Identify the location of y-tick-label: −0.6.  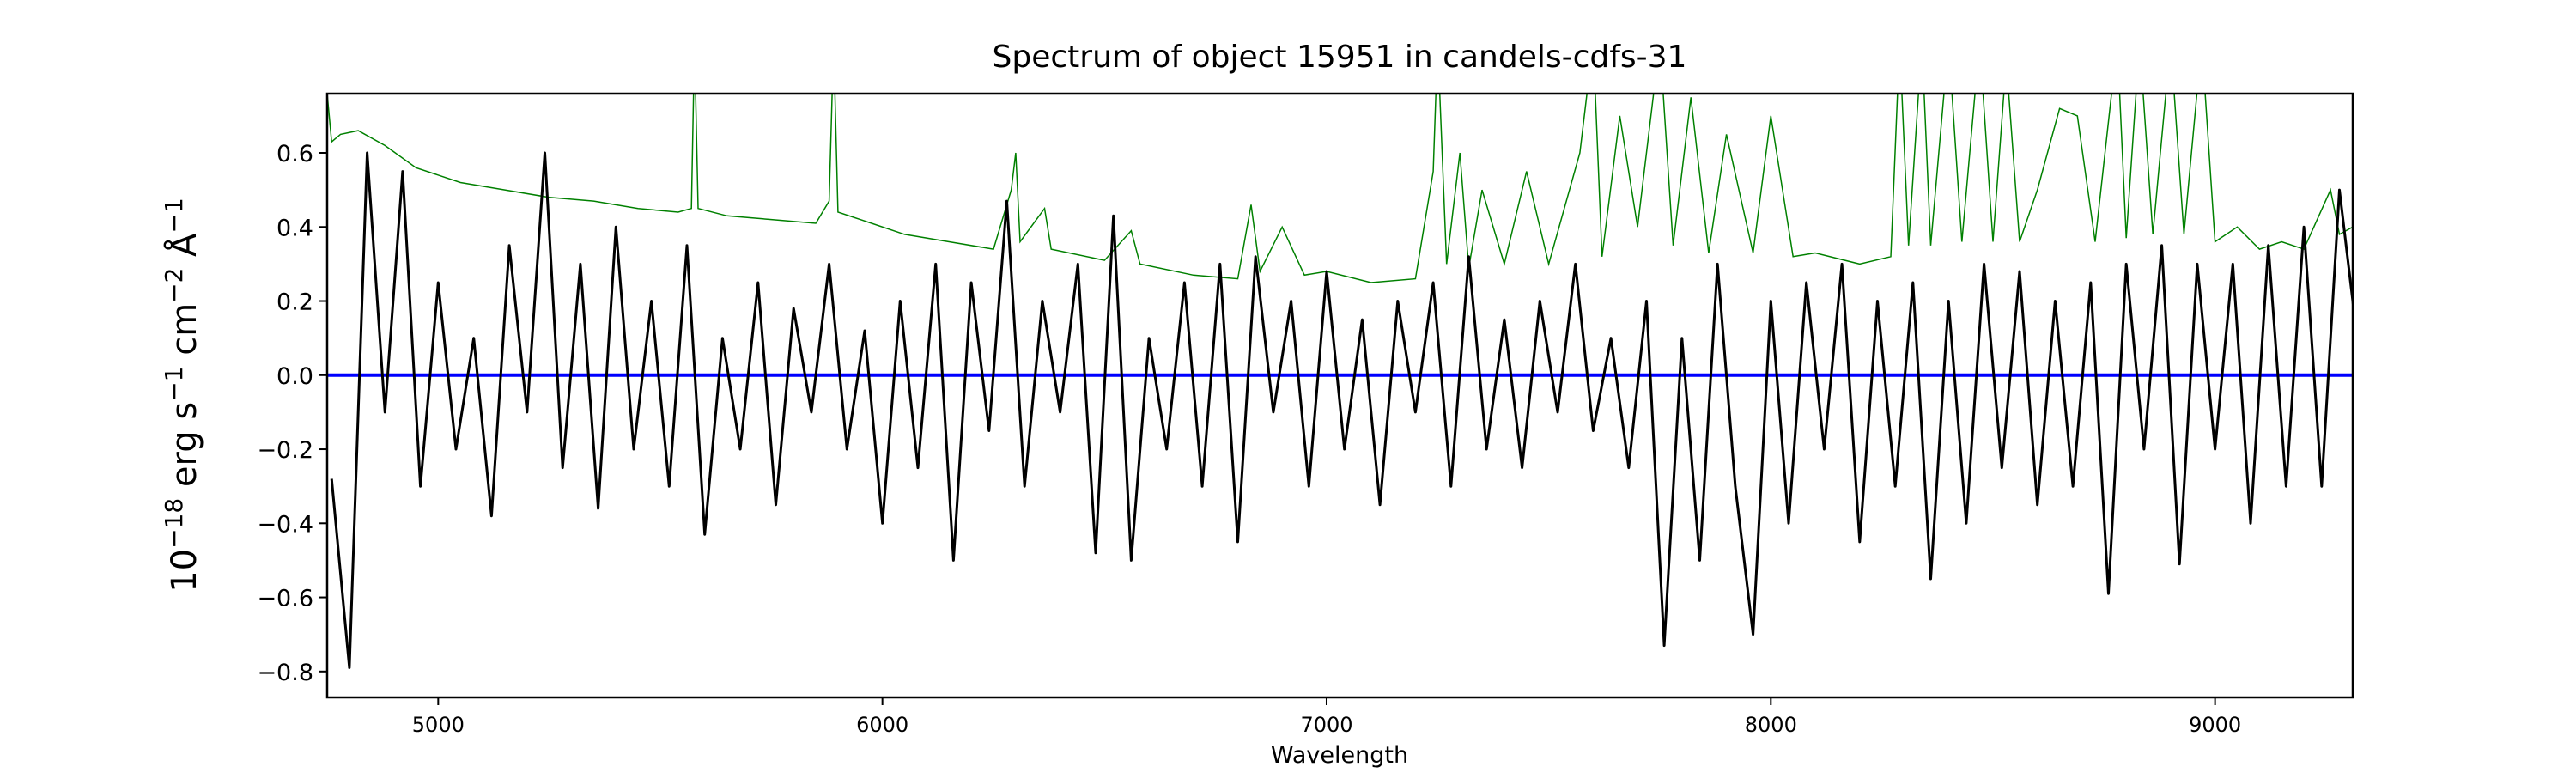
(285, 599).